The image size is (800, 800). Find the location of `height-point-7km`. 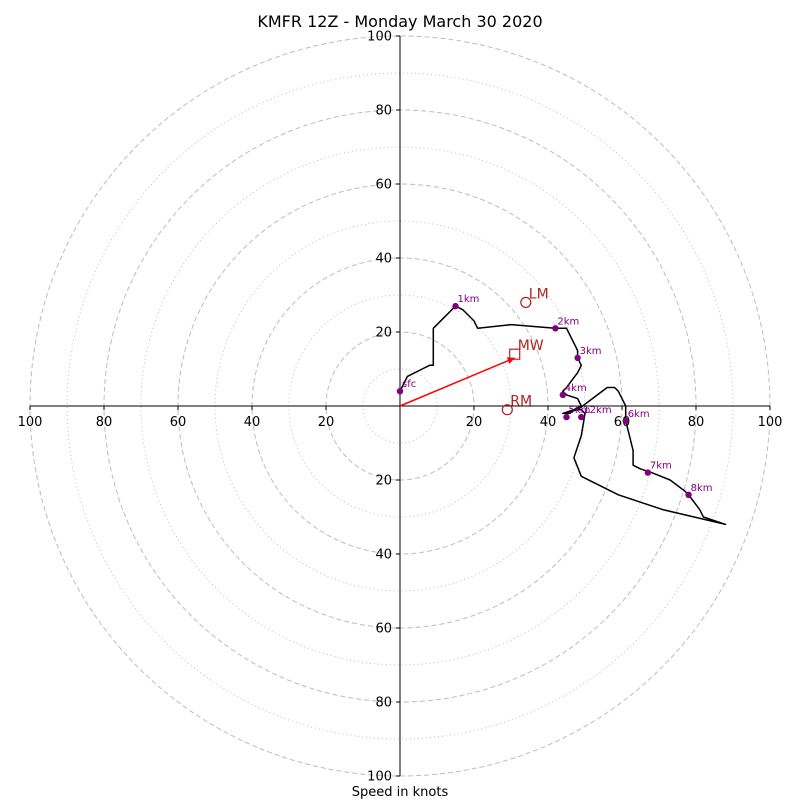

height-point-7km is located at coordinates (648, 472).